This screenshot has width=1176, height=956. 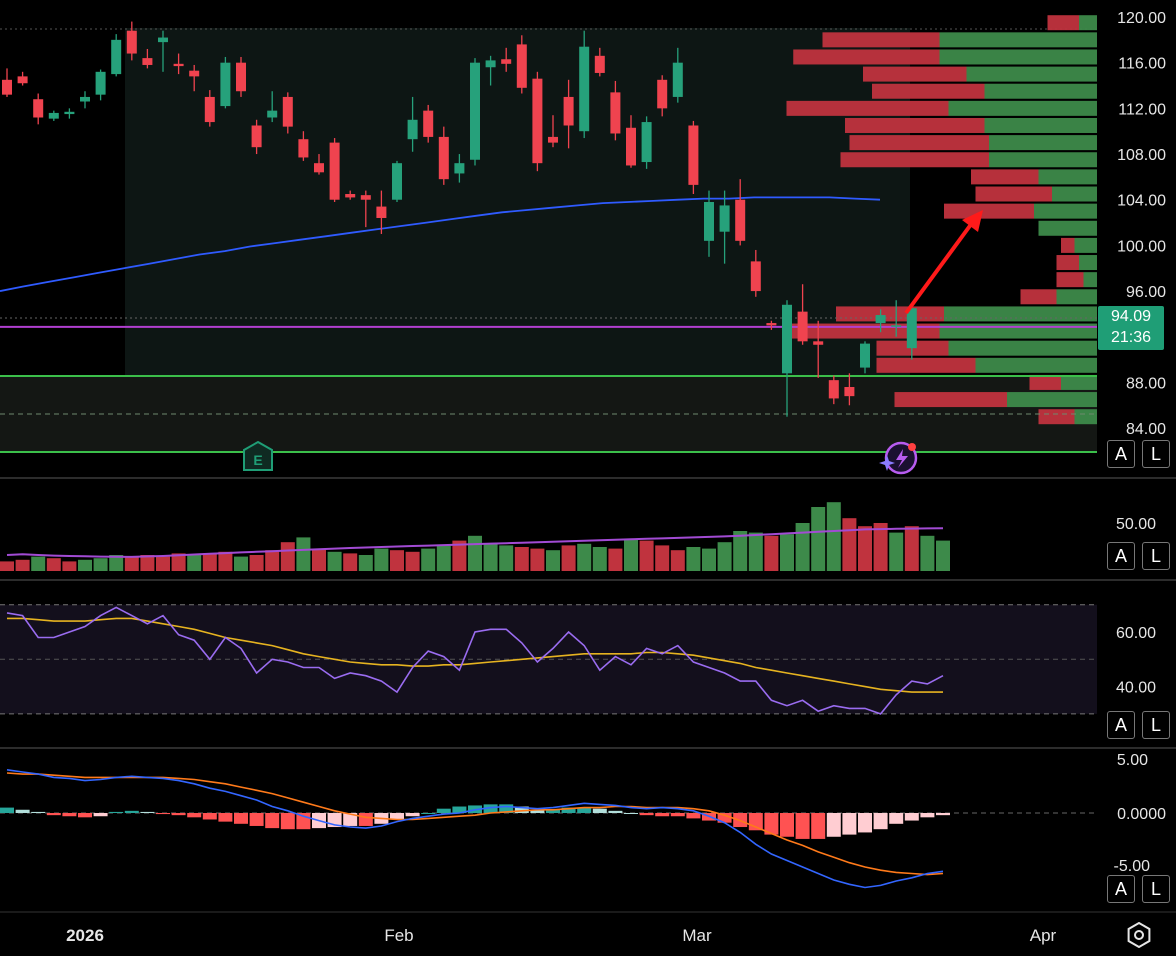 I want to click on volume-moving-average, so click(x=475, y=542).